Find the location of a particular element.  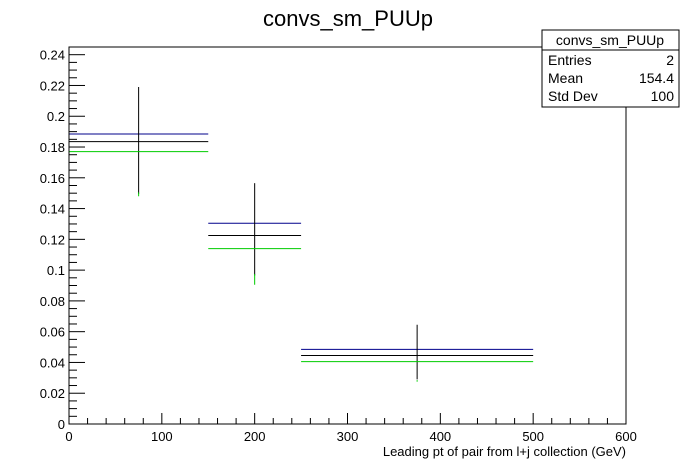

x-tick-label: 0 is located at coordinates (68, 436).